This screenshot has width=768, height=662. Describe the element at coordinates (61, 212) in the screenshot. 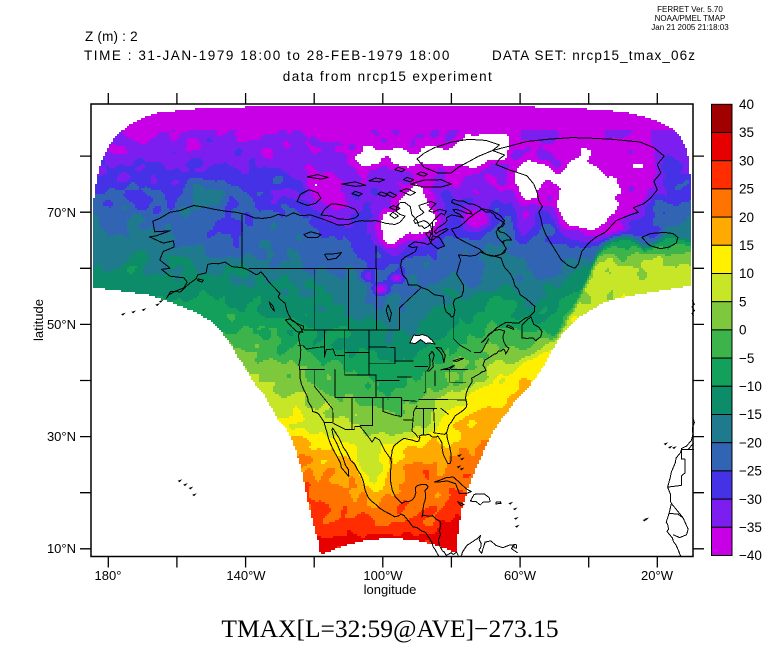

I see `svg-text: 70°N` at that location.